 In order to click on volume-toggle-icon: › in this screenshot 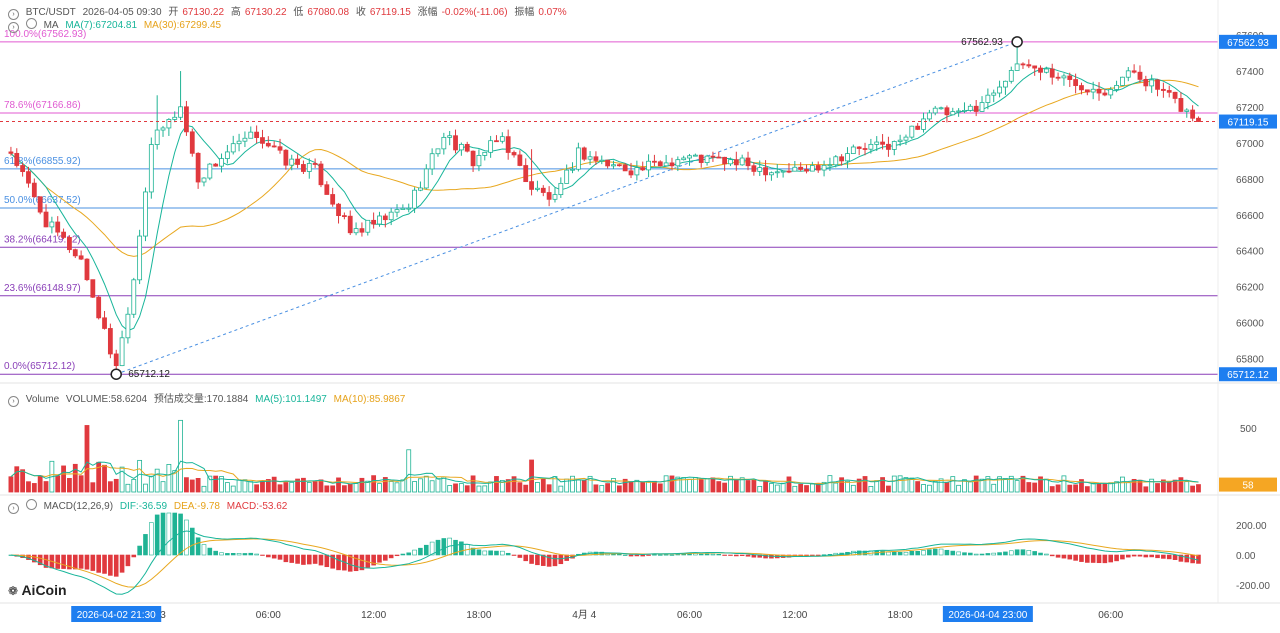, I will do `click(13, 401)`.